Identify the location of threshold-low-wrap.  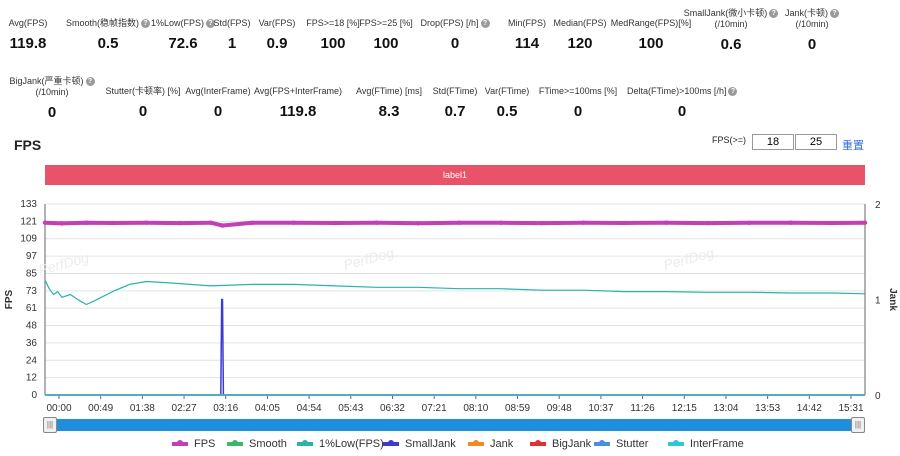
(773, 142).